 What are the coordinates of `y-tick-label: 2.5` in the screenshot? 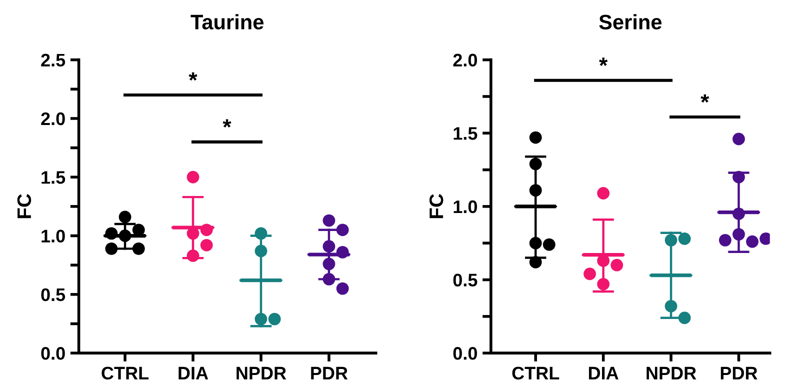 It's located at (53, 60).